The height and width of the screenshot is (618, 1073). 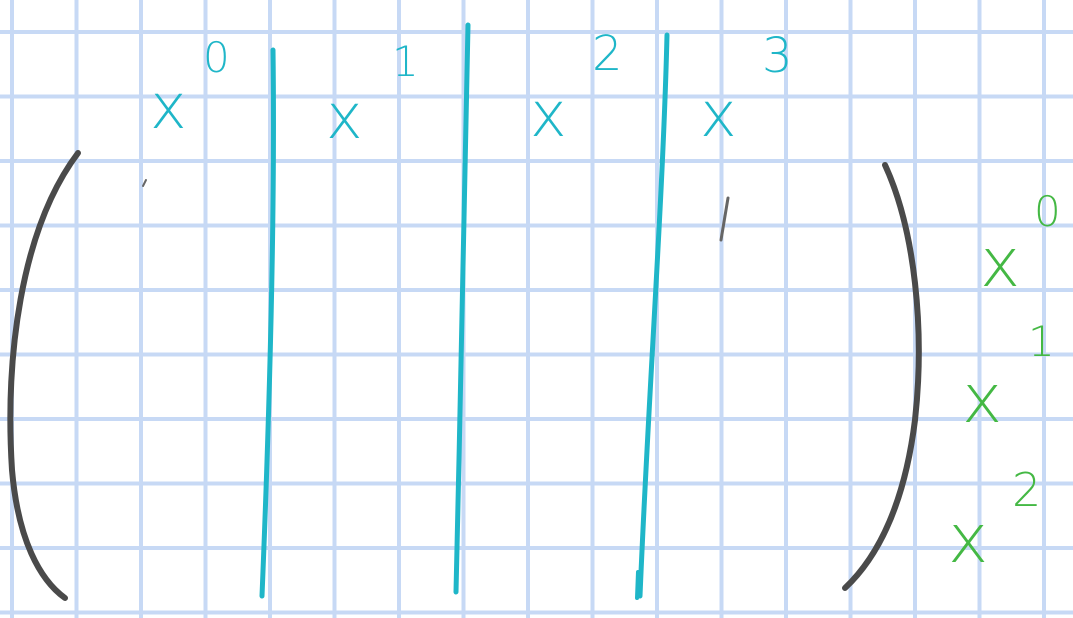 I want to click on column-label-x3: x 3, so click(x=746, y=89).